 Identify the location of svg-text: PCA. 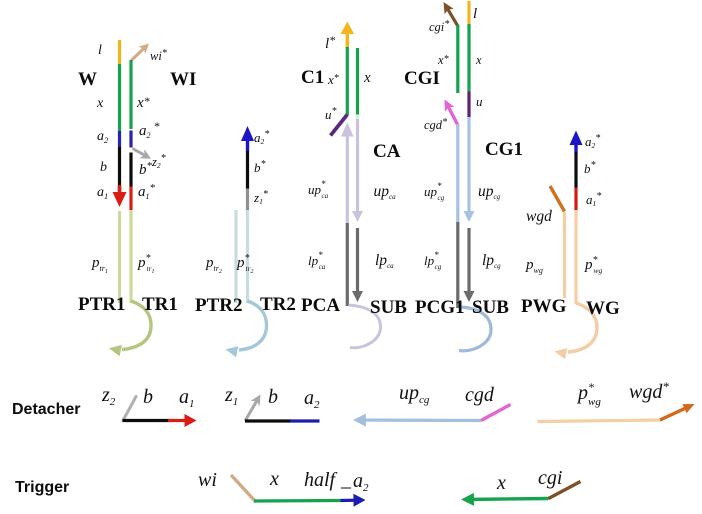
(320, 305).